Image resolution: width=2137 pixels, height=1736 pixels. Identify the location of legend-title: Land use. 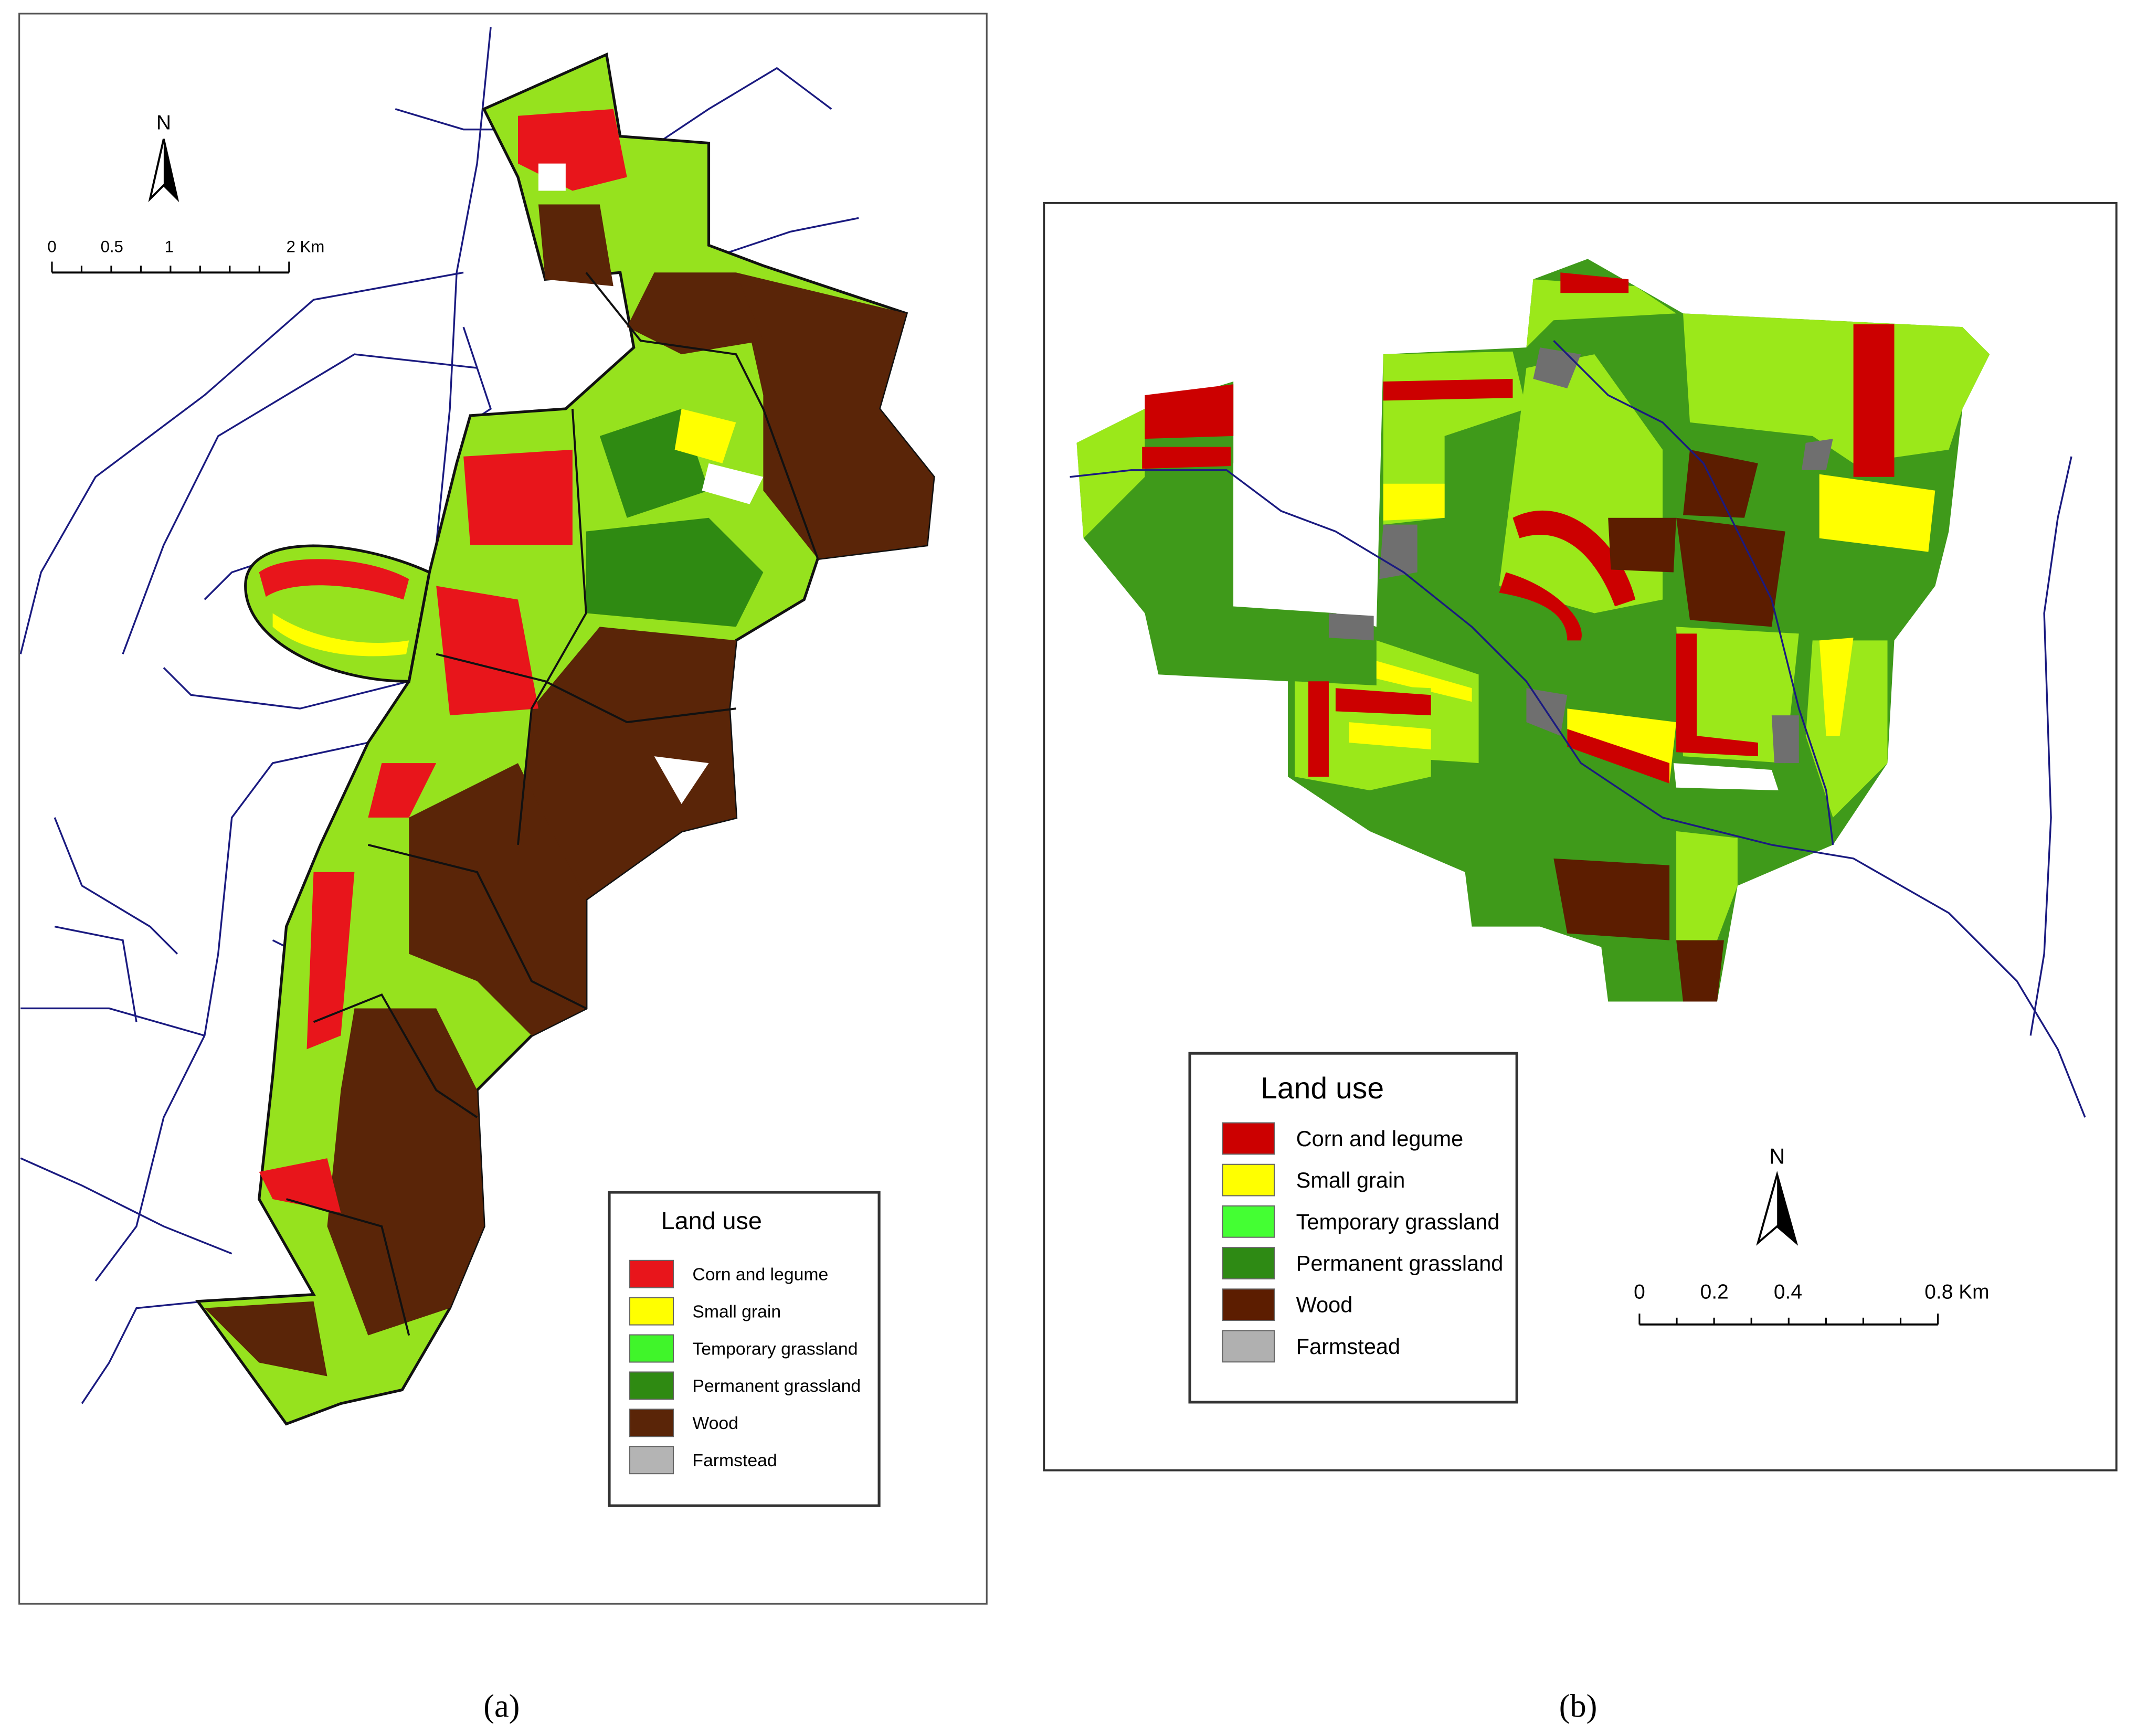
(1322, 1088).